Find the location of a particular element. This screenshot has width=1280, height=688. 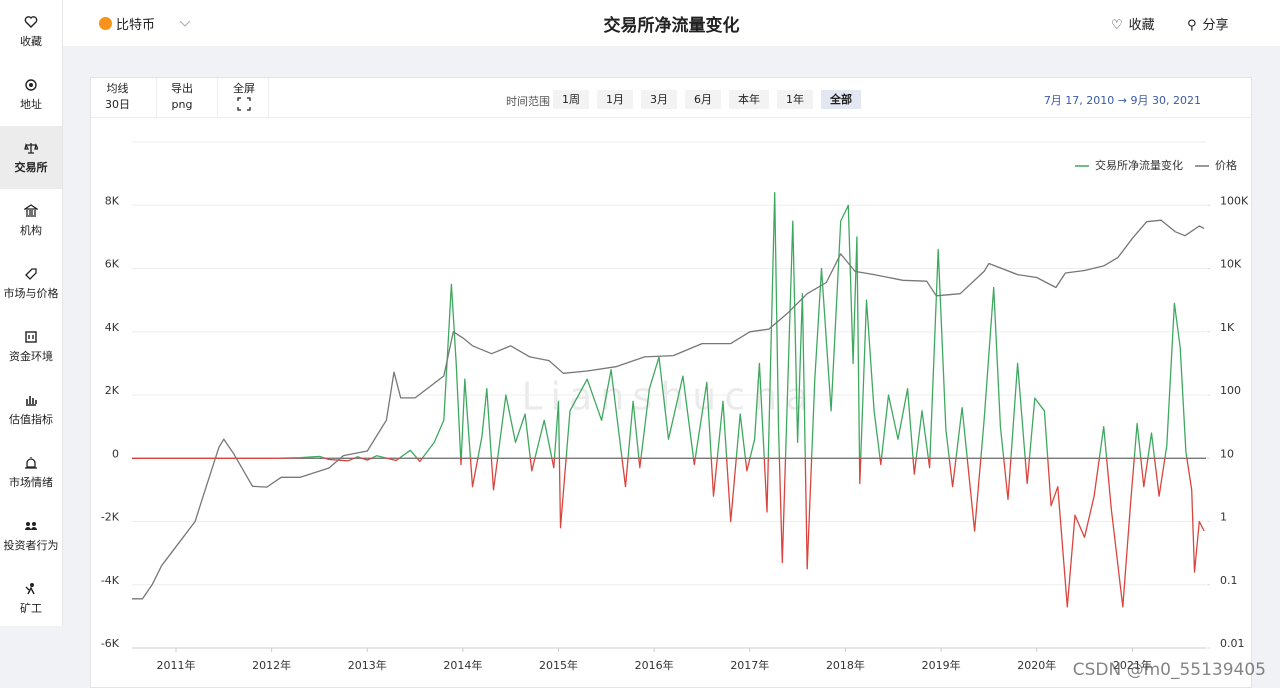

coin-icon is located at coordinates (105, 23).